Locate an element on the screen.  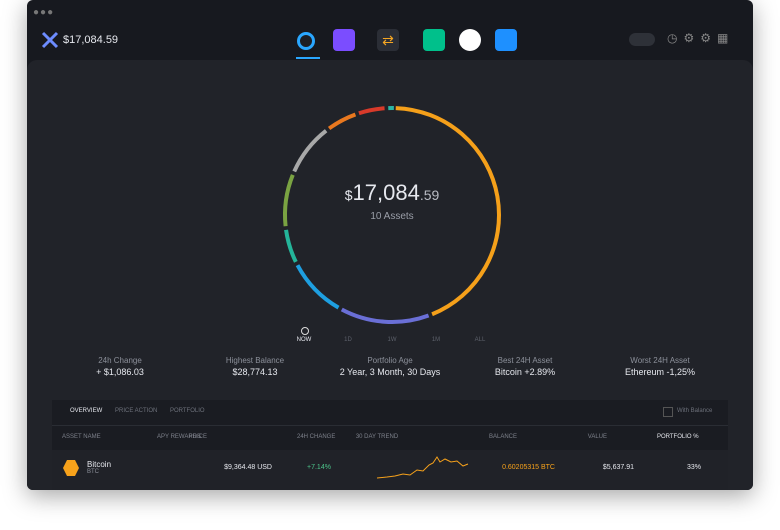
trend-sparkline is located at coordinates (423, 467).